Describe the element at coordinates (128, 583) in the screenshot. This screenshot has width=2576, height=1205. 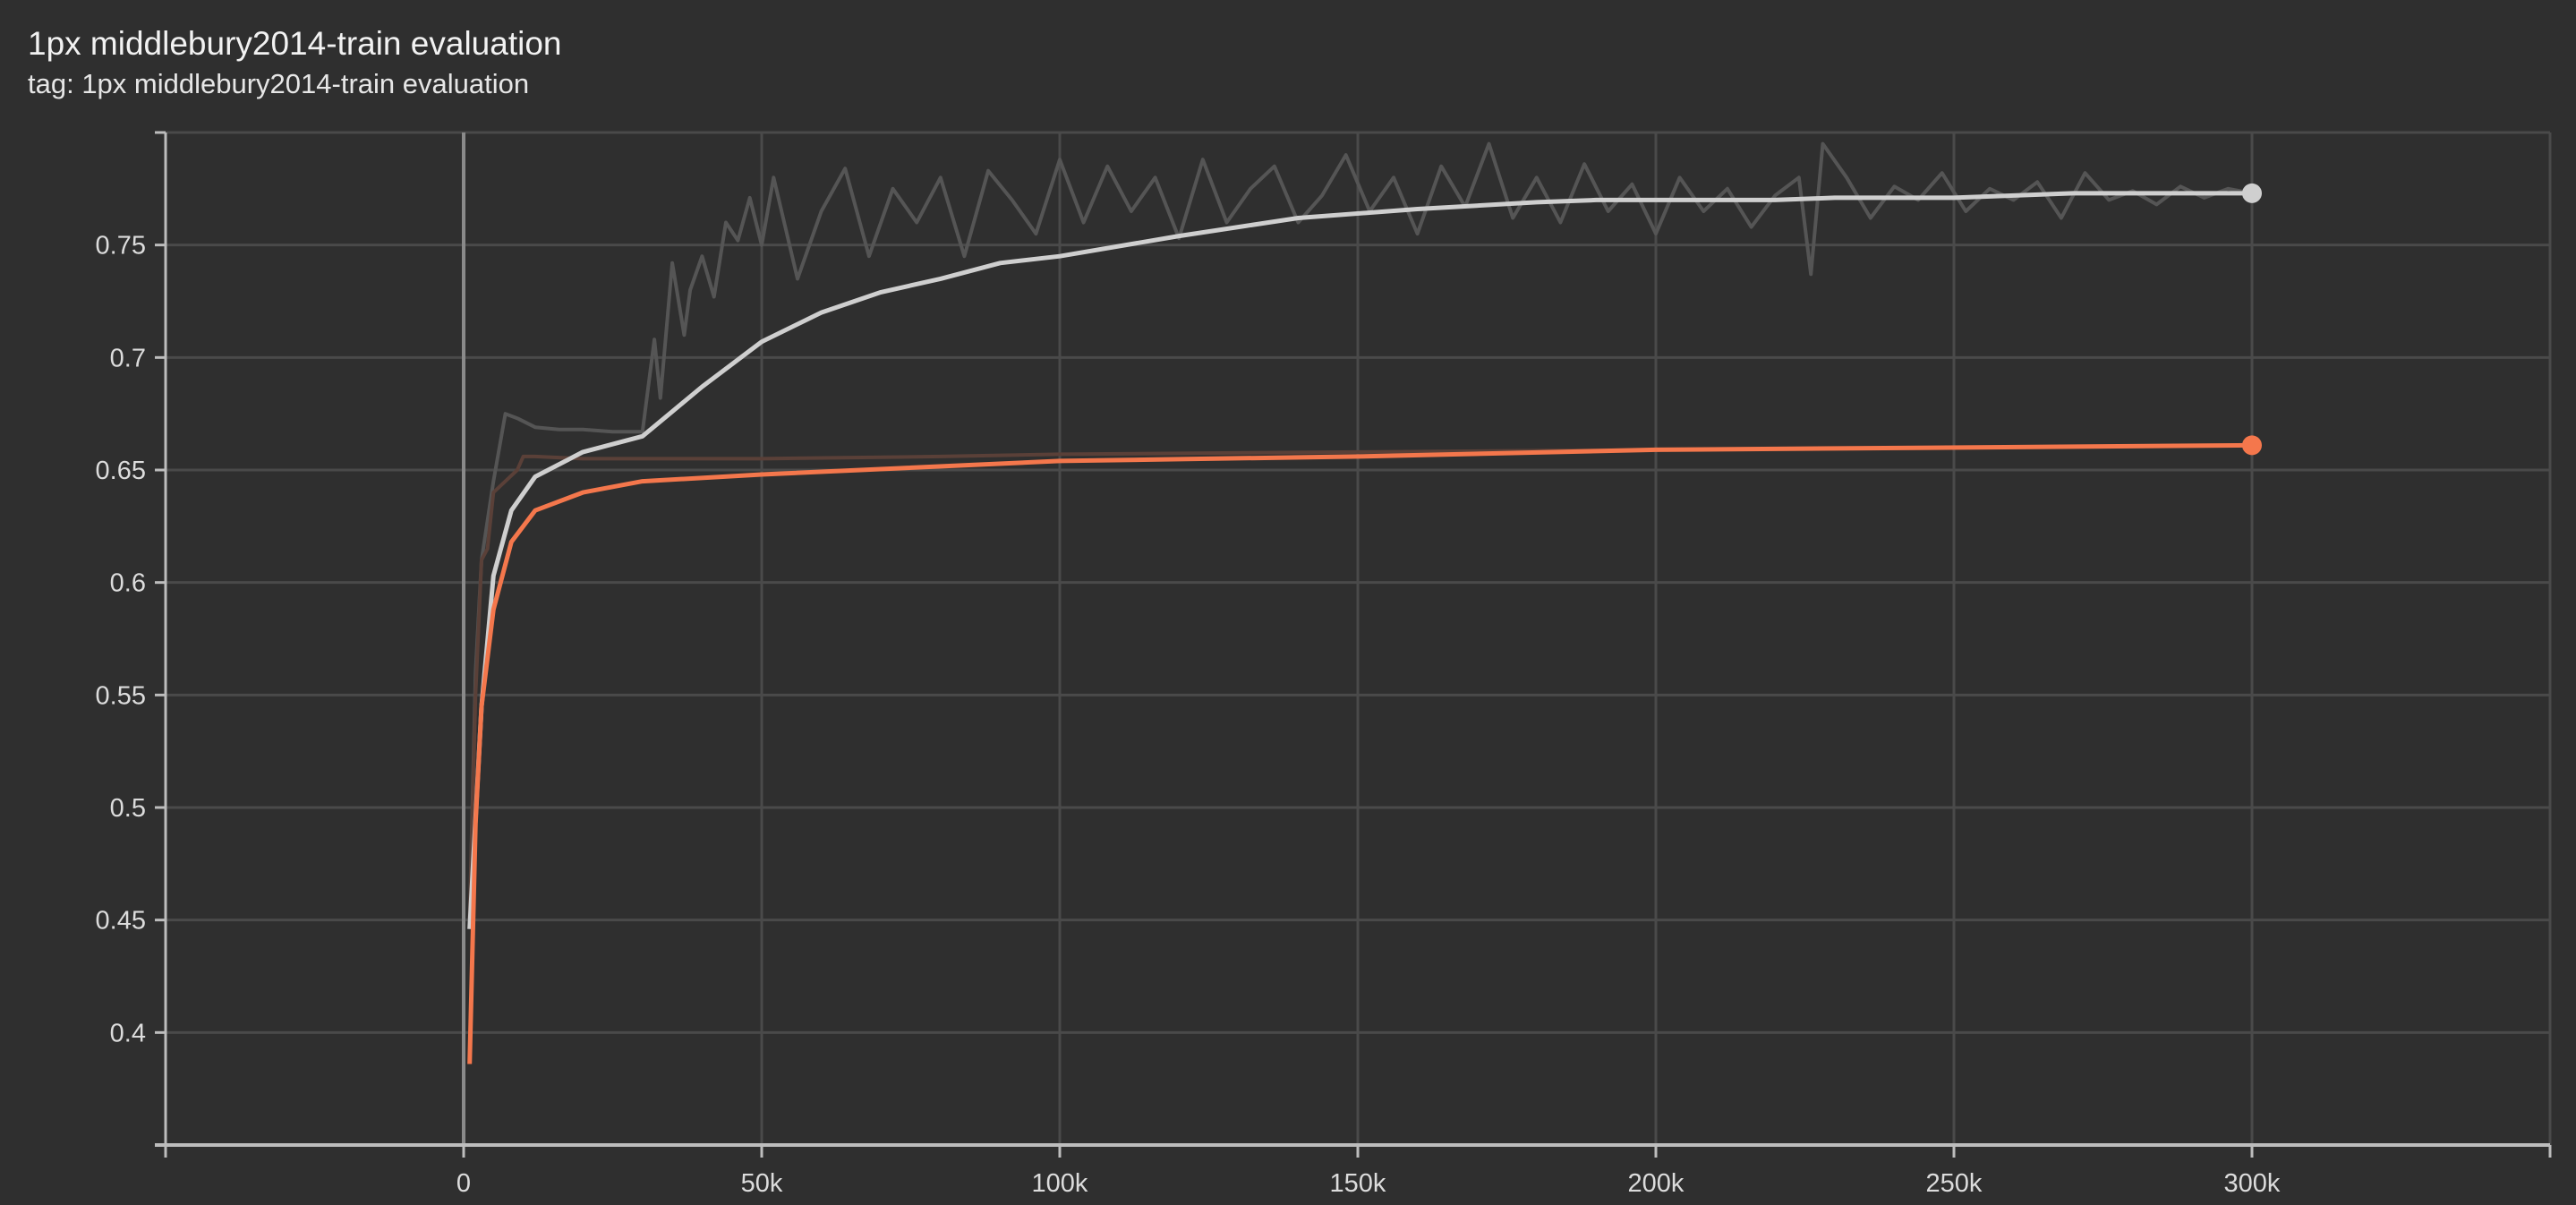
I see `y-tick-label: 0.6` at that location.